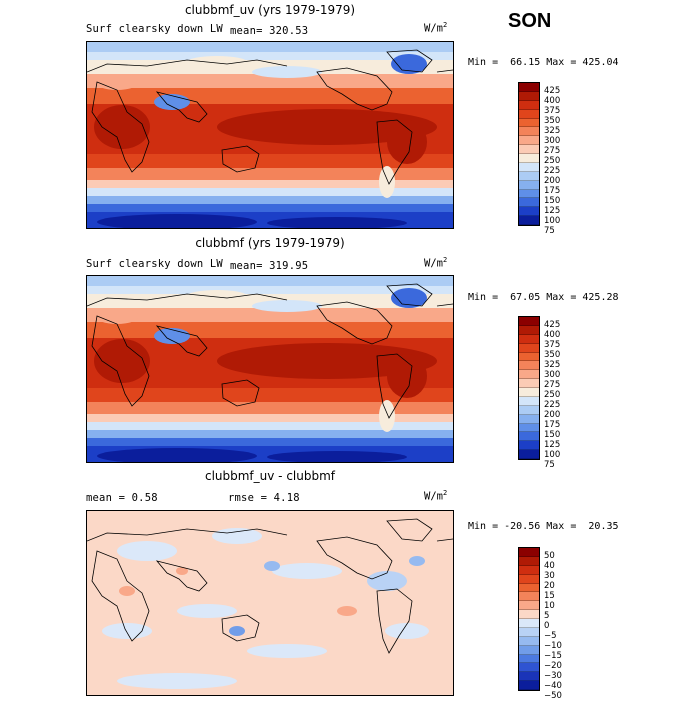 Image resolution: width=700 pixels, height=701 pixels. I want to click on colorbar-tick-label: 175, so click(552, 191).